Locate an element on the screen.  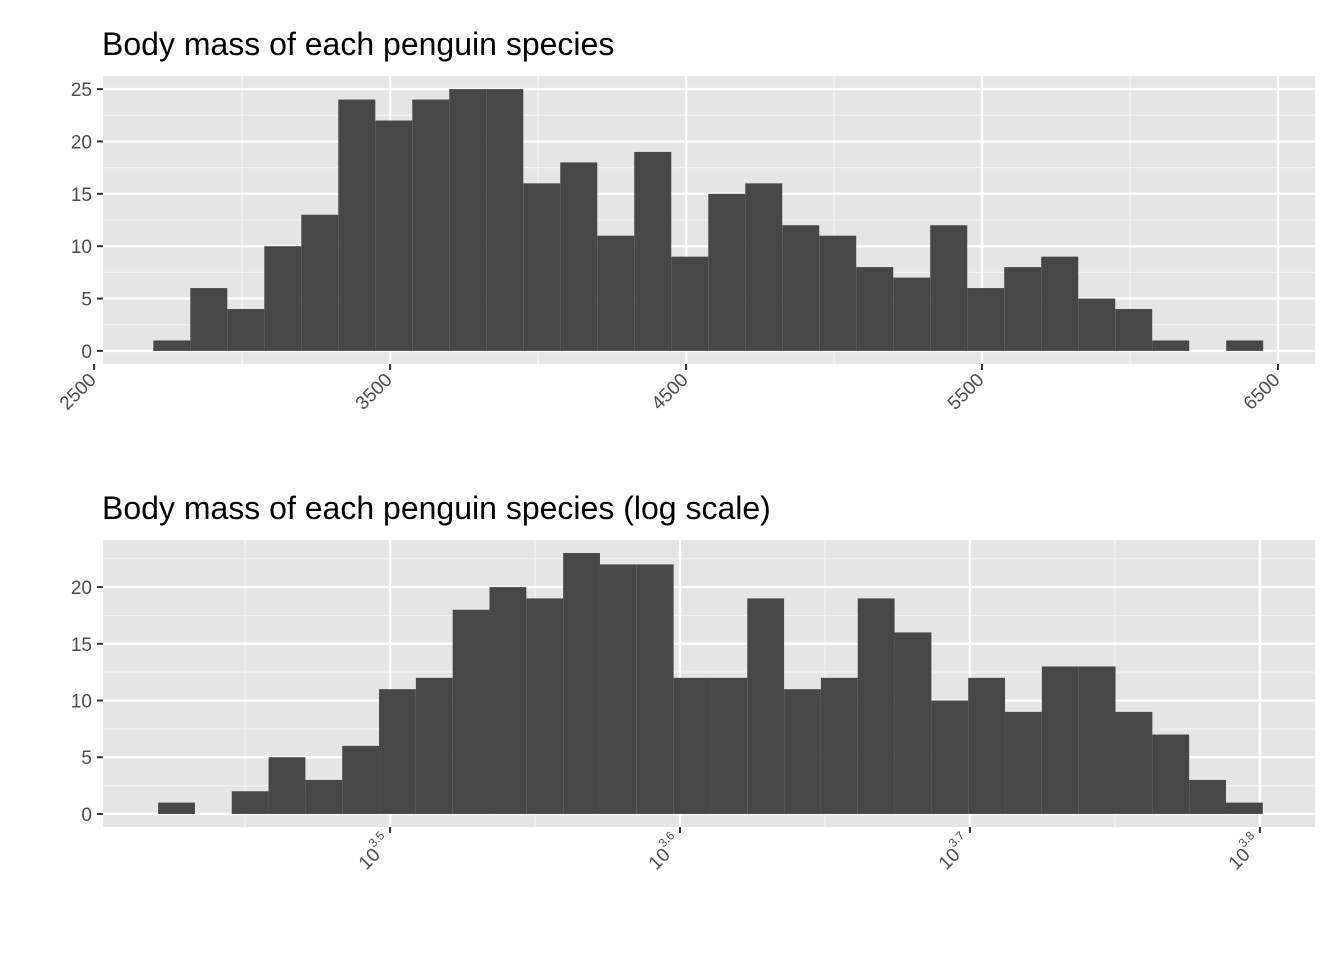
y-axis: 0 5 10 15 20 is located at coordinates (87, 702).